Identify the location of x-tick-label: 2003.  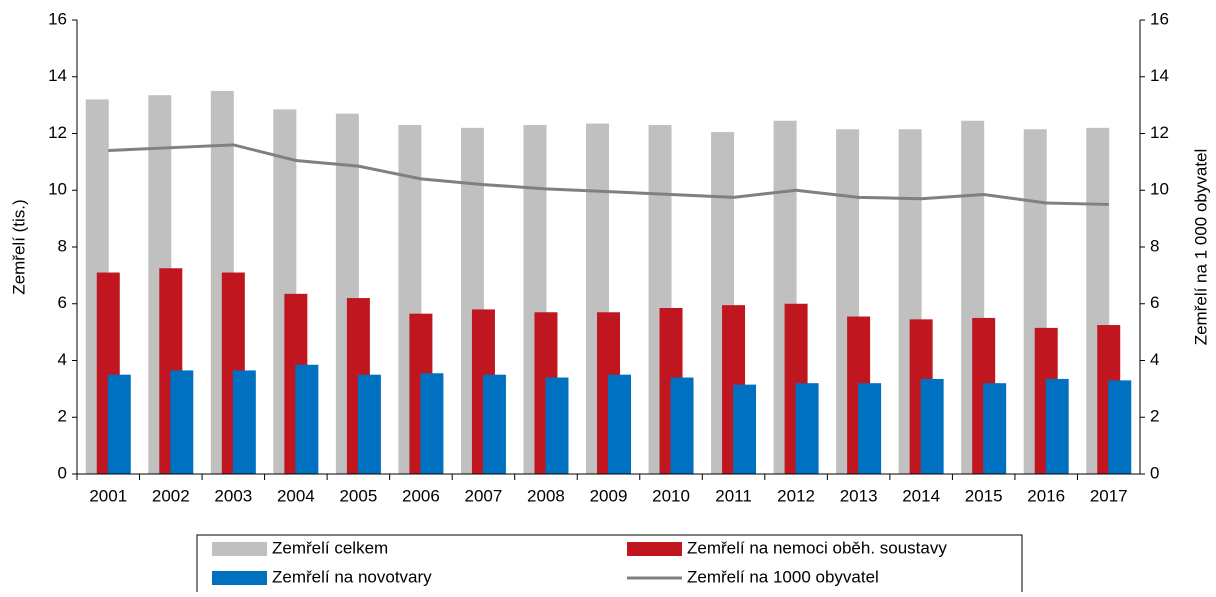
(233, 495).